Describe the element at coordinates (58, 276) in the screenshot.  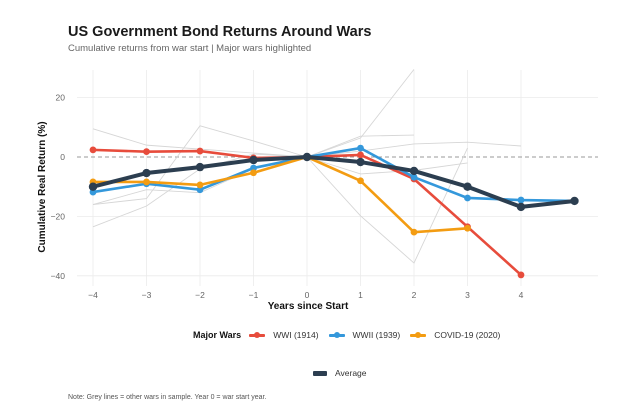
I see `y-tick-label: −40` at that location.